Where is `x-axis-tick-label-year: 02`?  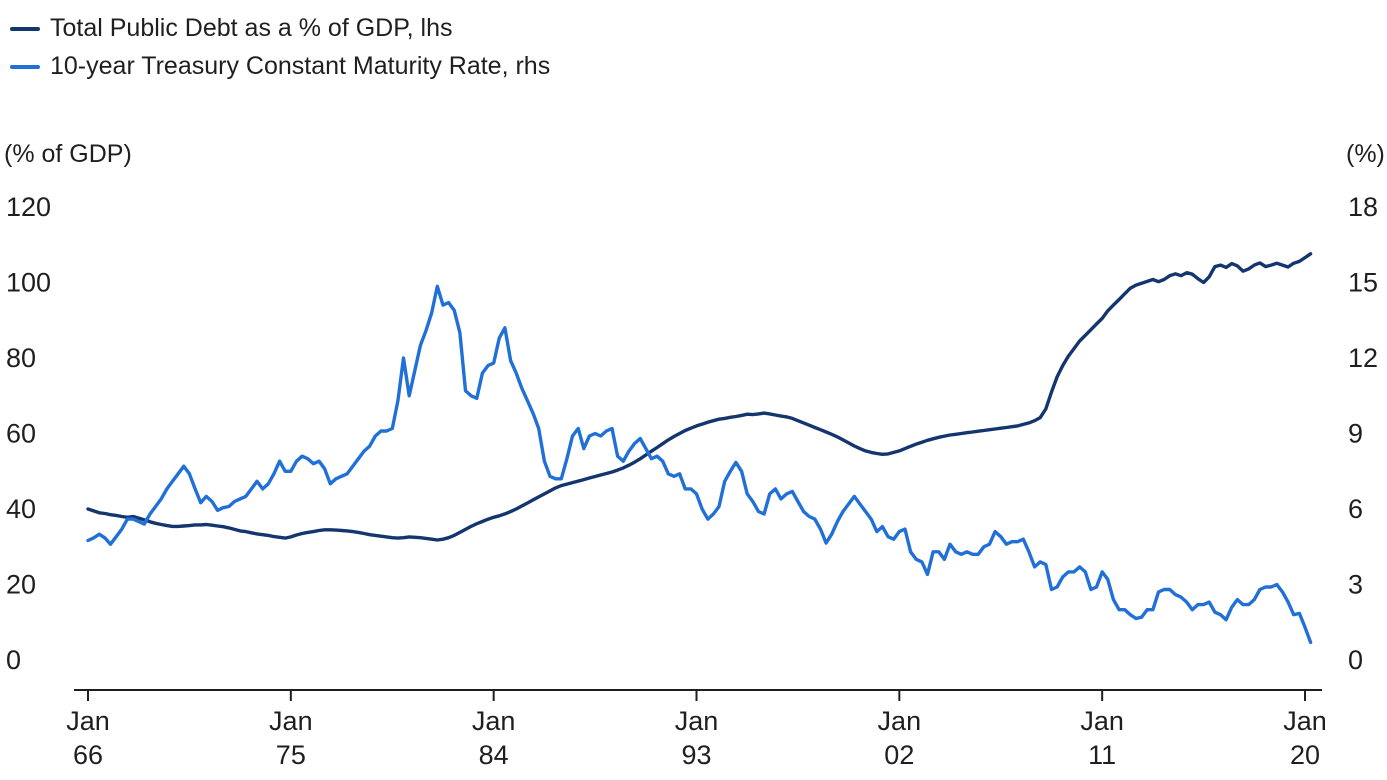 x-axis-tick-label-year: 02 is located at coordinates (899, 755).